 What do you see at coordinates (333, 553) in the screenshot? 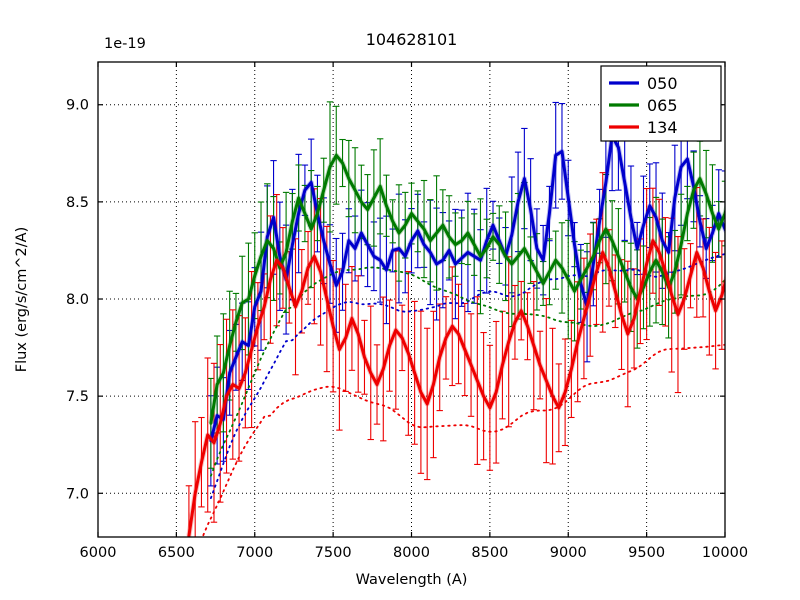
I see `x-tick-label: 7500` at bounding box center [333, 553].